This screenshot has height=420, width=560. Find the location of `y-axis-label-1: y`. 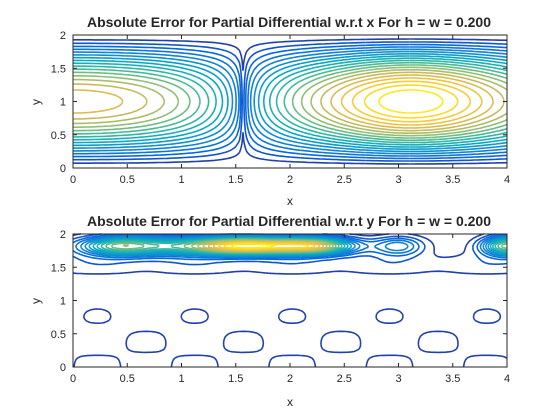

y-axis-label-1: y is located at coordinates (36, 102).